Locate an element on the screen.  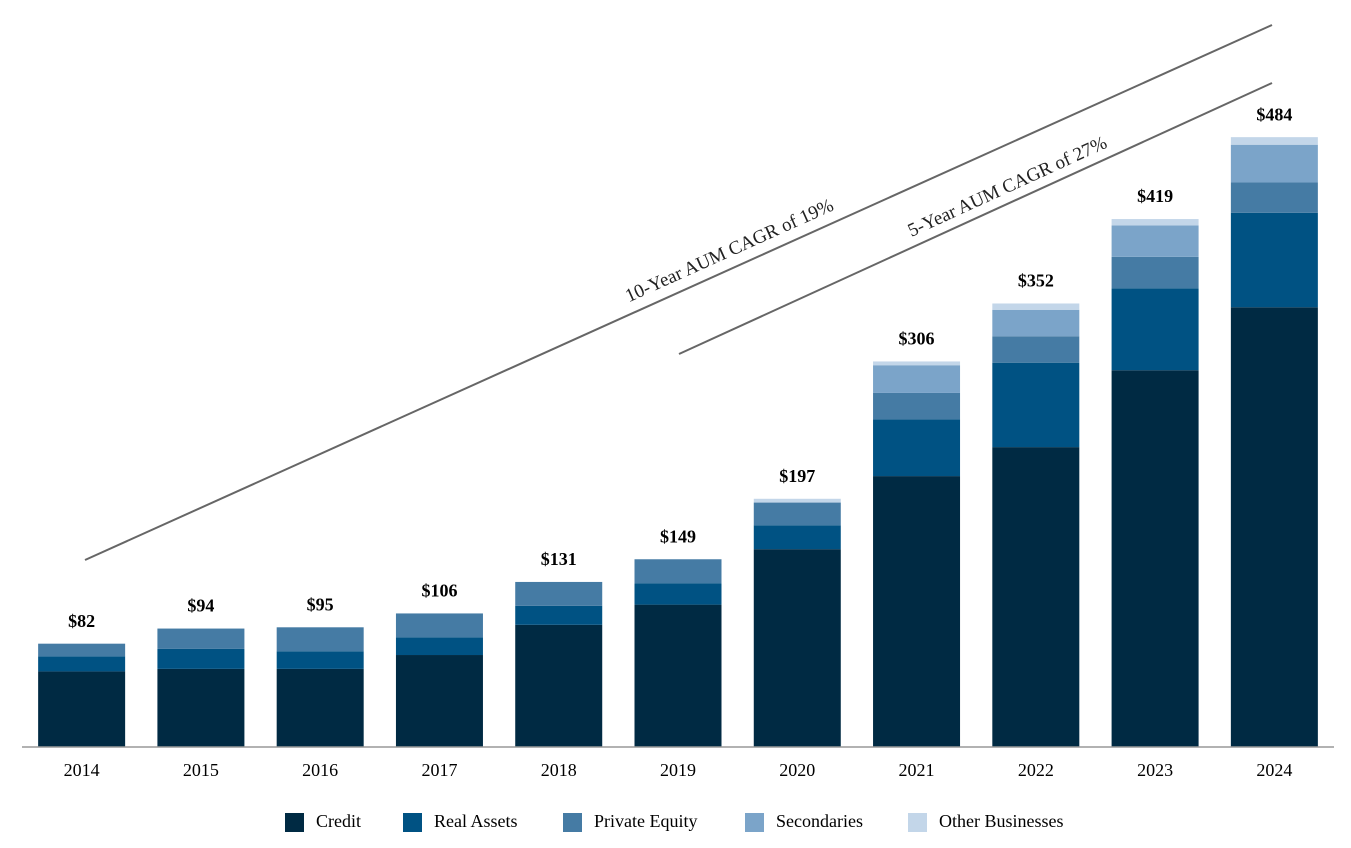
x-tick-label: 2023 is located at coordinates (1155, 770).